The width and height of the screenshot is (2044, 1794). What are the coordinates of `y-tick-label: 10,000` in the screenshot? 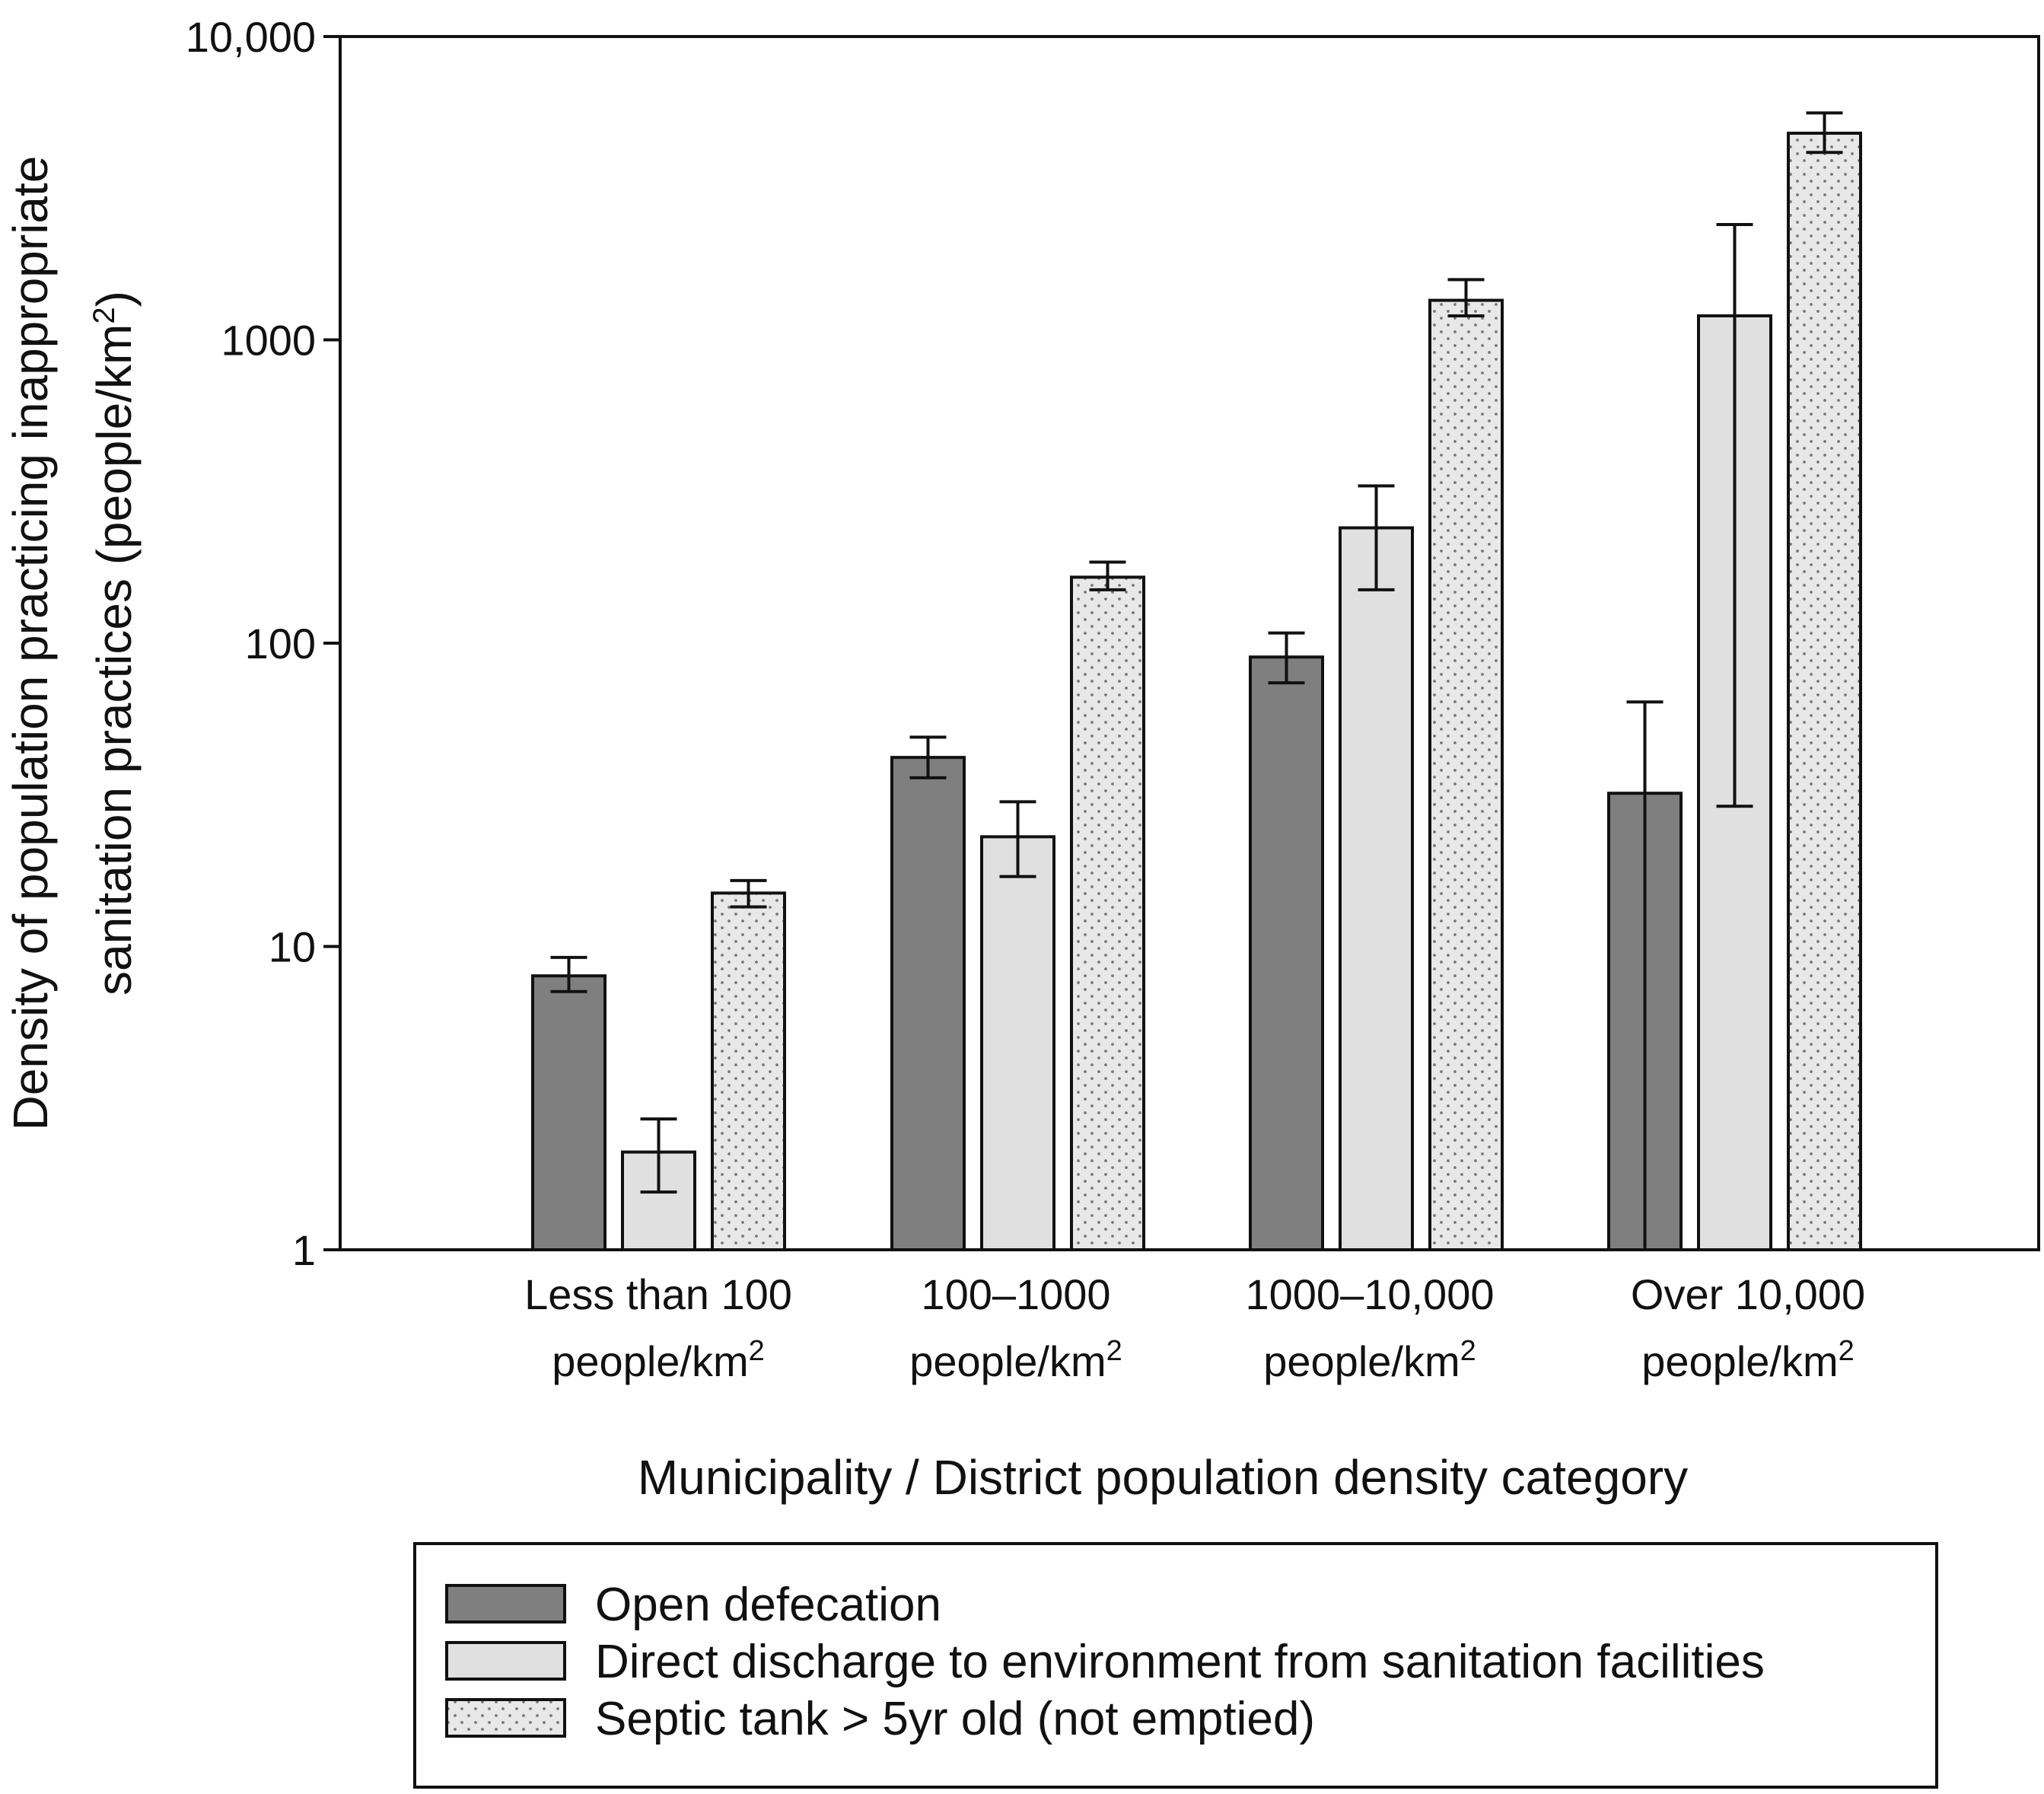 It's located at (251, 37).